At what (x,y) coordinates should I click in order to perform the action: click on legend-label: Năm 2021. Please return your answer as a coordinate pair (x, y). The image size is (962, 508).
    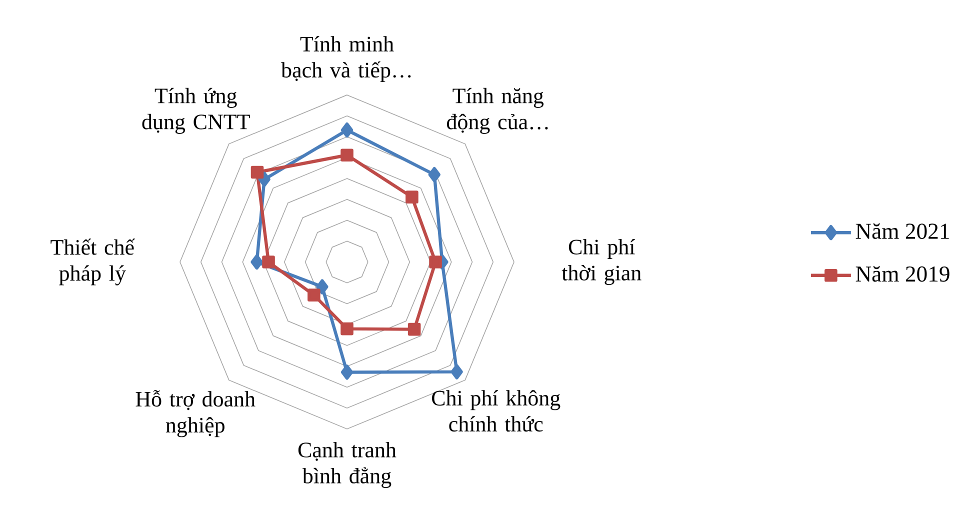
    Looking at the image, I should click on (902, 231).